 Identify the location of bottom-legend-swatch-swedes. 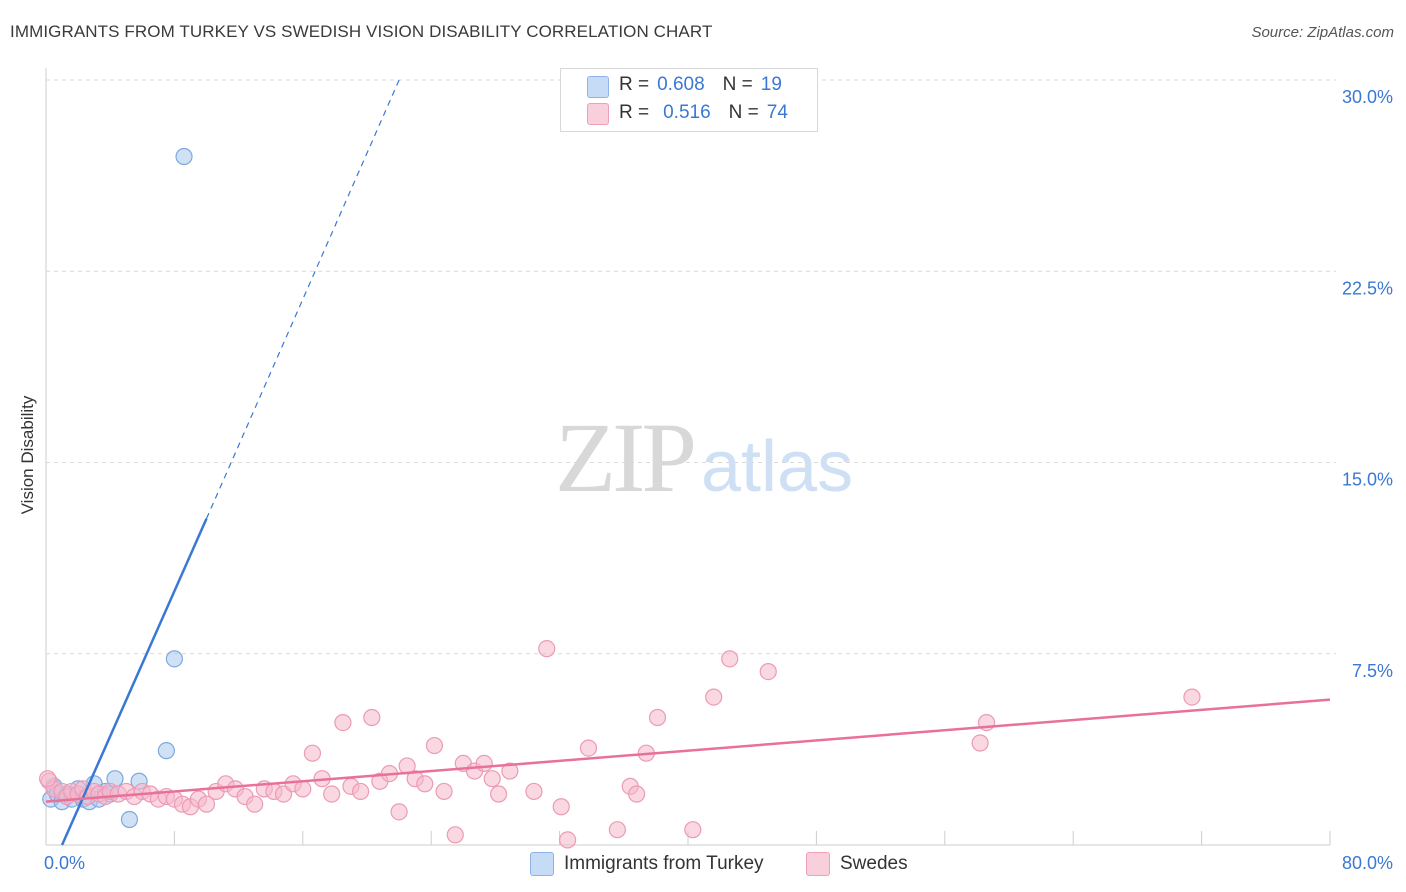
(818, 864).